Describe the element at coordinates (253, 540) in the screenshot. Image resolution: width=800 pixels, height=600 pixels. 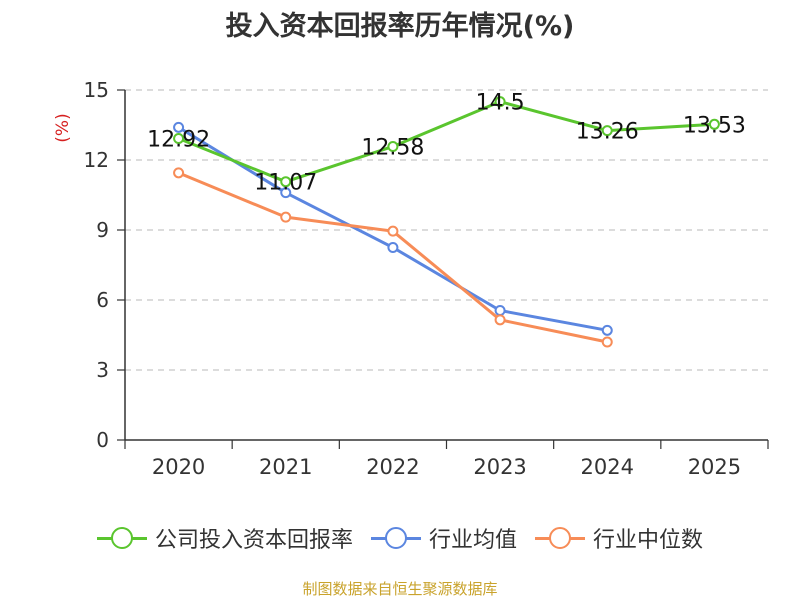
I see `legend-label-company: 公司投入资本回报率` at that location.